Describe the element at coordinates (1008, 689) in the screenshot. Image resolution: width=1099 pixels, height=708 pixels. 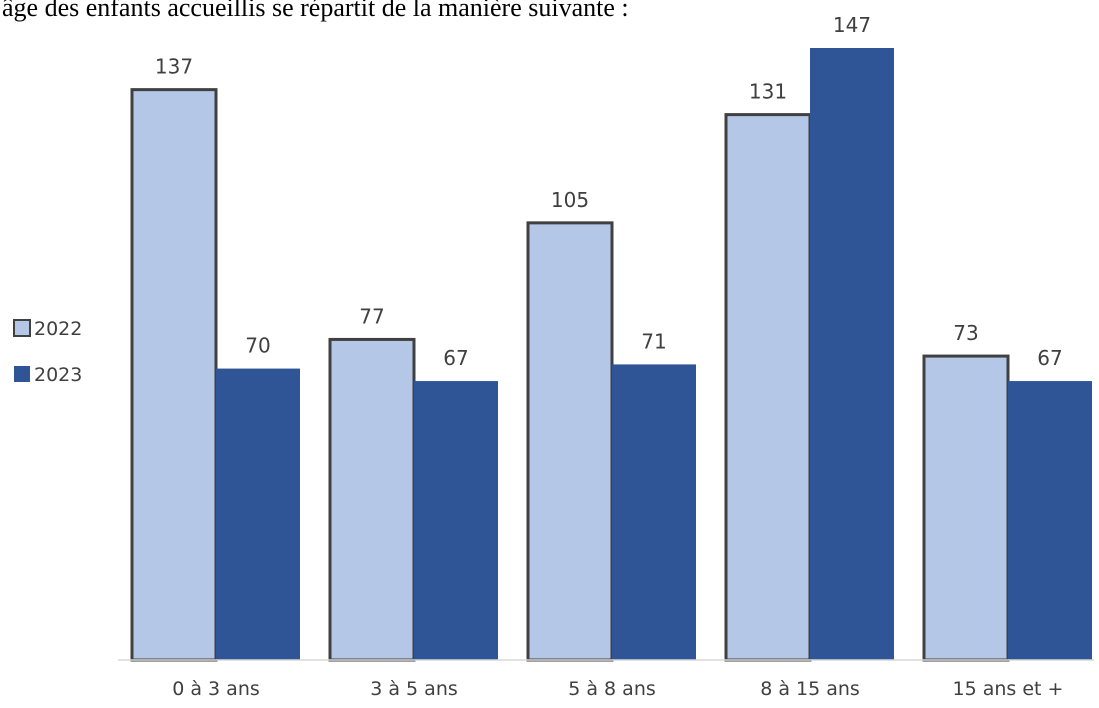
I see `x-tick-label: 15 ans et +` at that location.